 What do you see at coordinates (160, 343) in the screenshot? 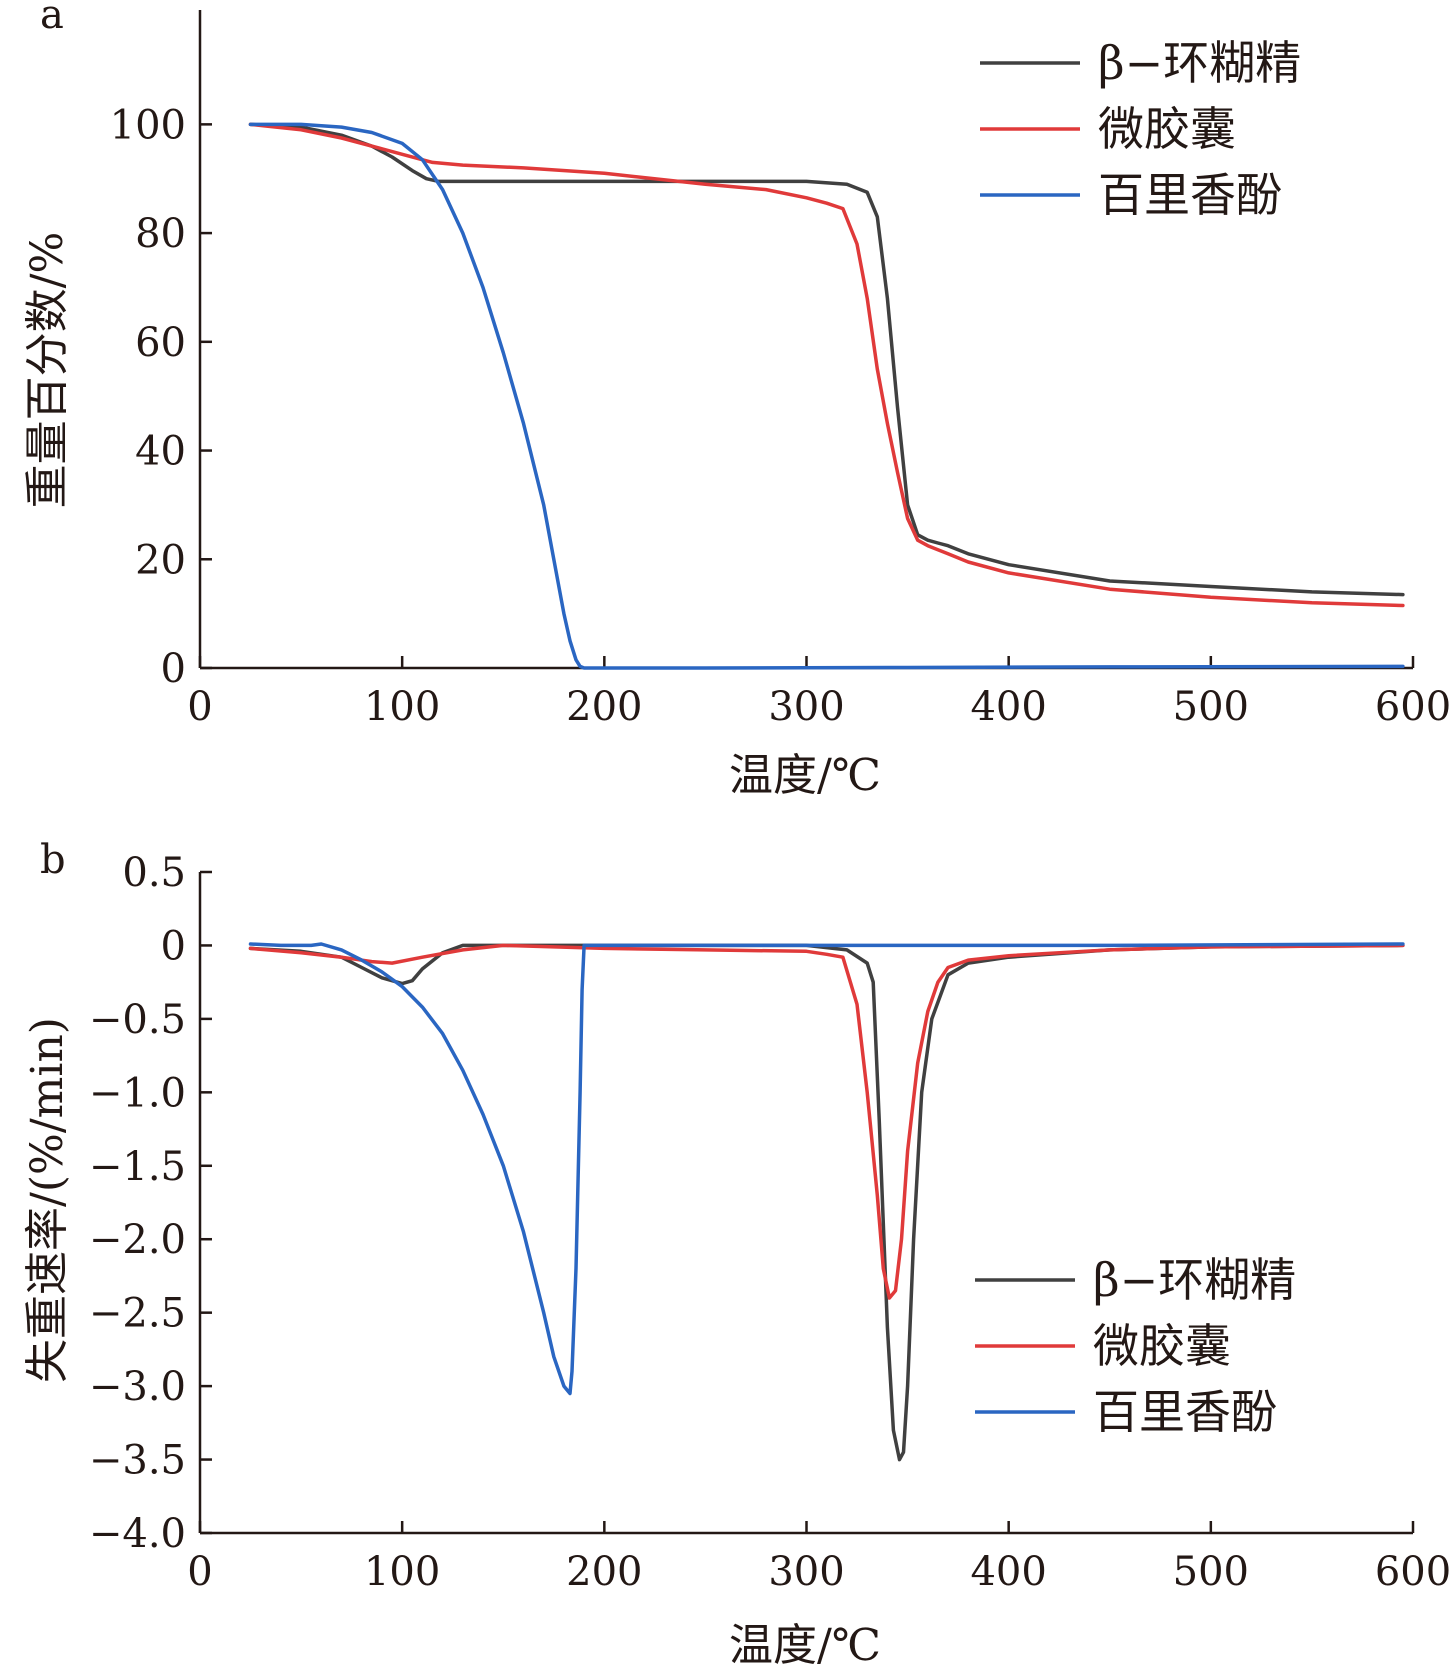
I see `y-tick-label: 60` at bounding box center [160, 343].